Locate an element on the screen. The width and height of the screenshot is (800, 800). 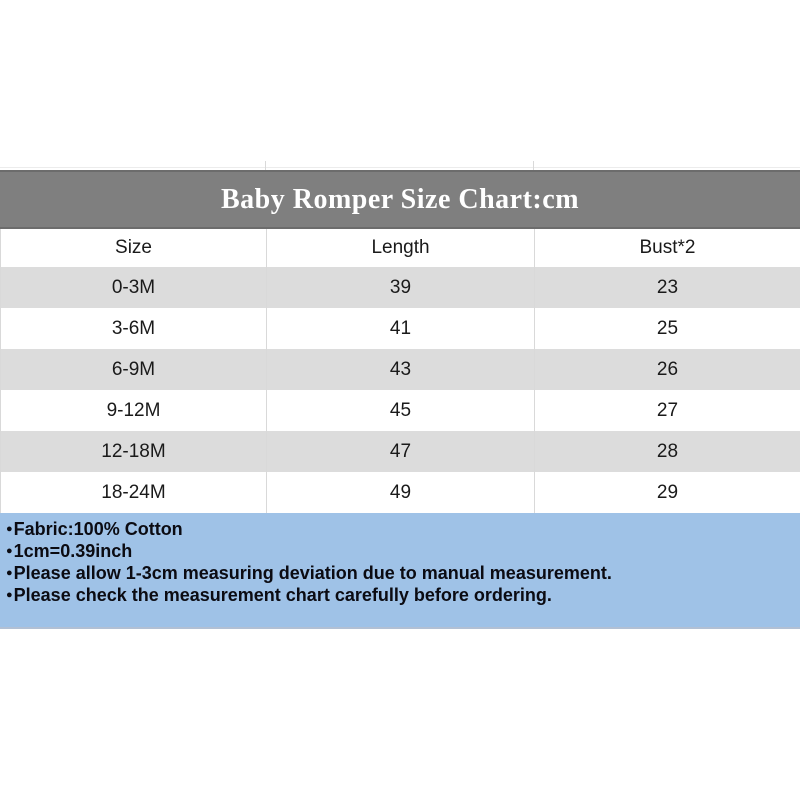
length-cell: 41 is located at coordinates (400, 328).